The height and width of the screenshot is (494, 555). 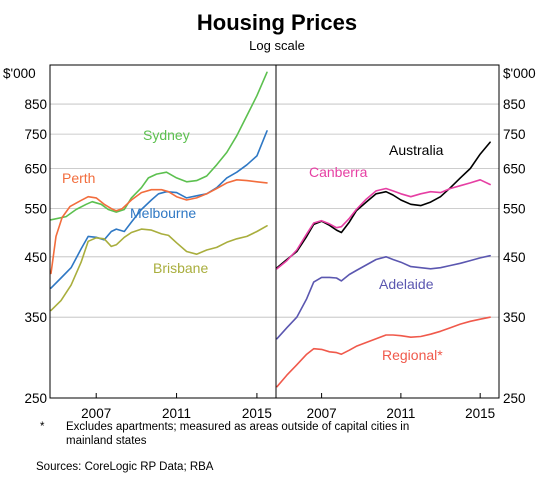 What do you see at coordinates (163, 213) in the screenshot?
I see `melbourne-label: Melbourne` at bounding box center [163, 213].